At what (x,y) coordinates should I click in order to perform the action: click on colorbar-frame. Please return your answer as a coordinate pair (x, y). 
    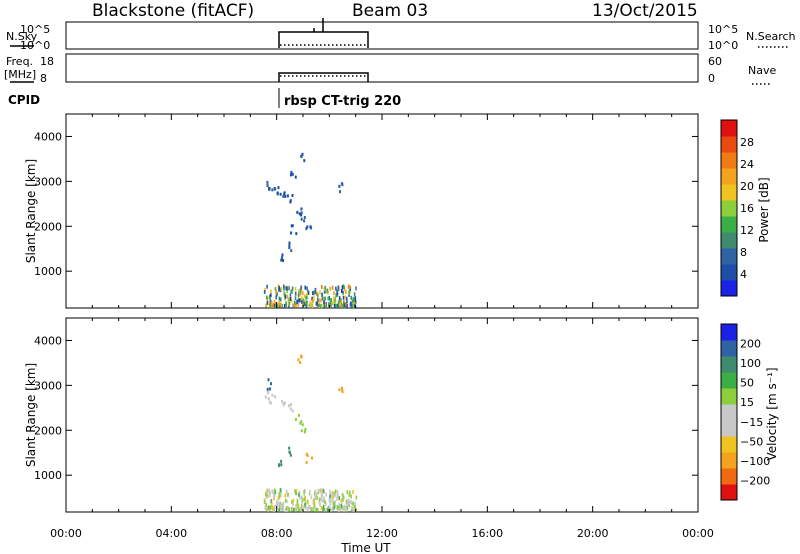
    Looking at the image, I should click on (729, 208).